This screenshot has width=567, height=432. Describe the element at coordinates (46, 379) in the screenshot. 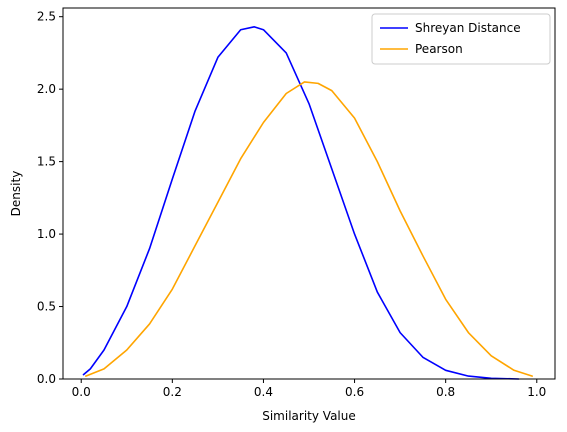

I see `y-tick-label: 0.0` at that location.